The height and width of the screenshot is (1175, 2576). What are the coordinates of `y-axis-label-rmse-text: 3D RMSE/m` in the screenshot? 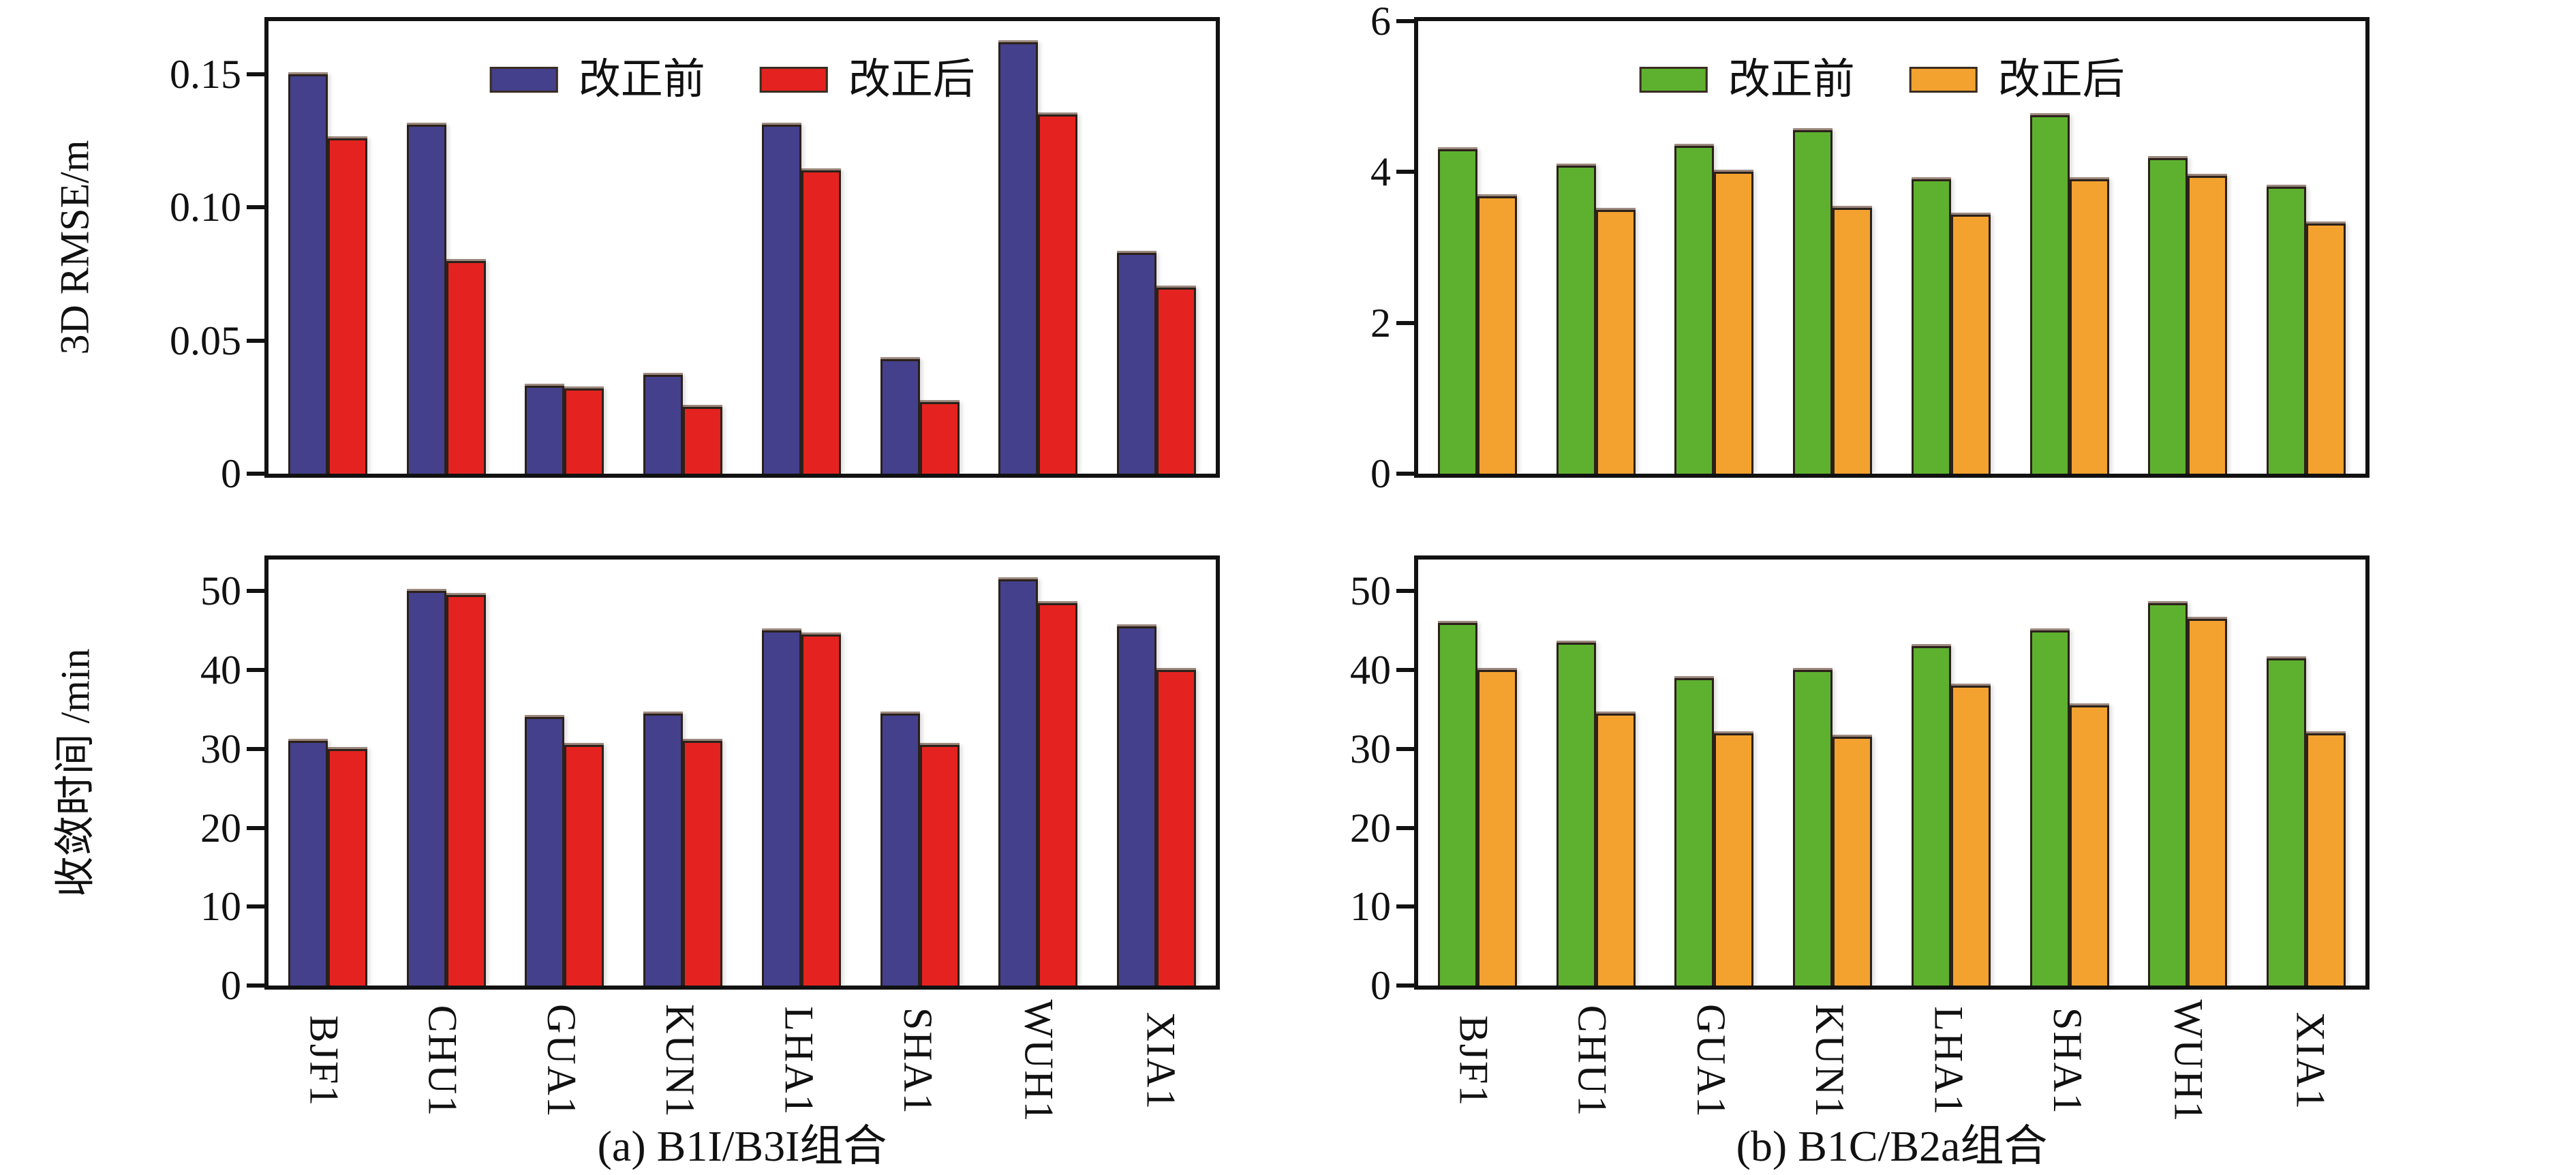 It's located at (74, 247).